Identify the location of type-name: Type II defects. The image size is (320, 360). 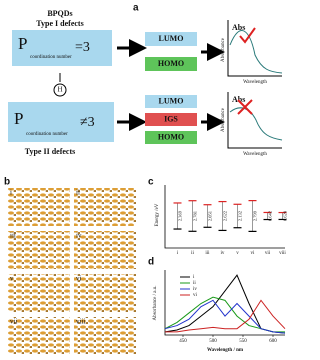
(50, 151).